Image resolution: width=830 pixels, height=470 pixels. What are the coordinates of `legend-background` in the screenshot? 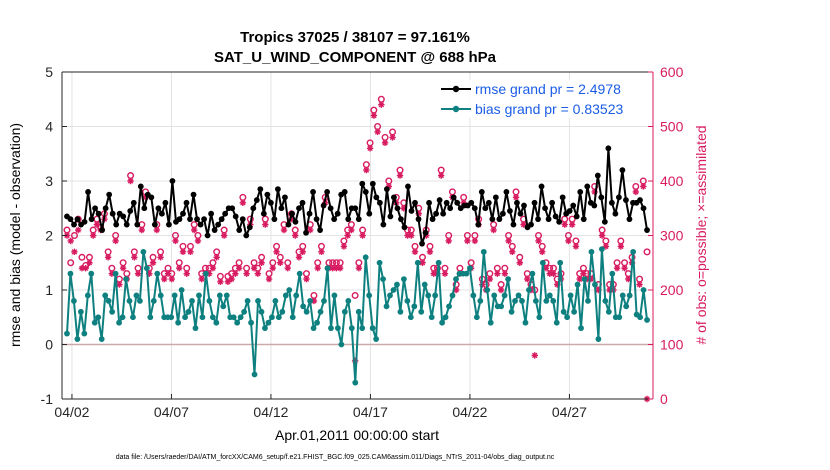 It's located at (544, 99).